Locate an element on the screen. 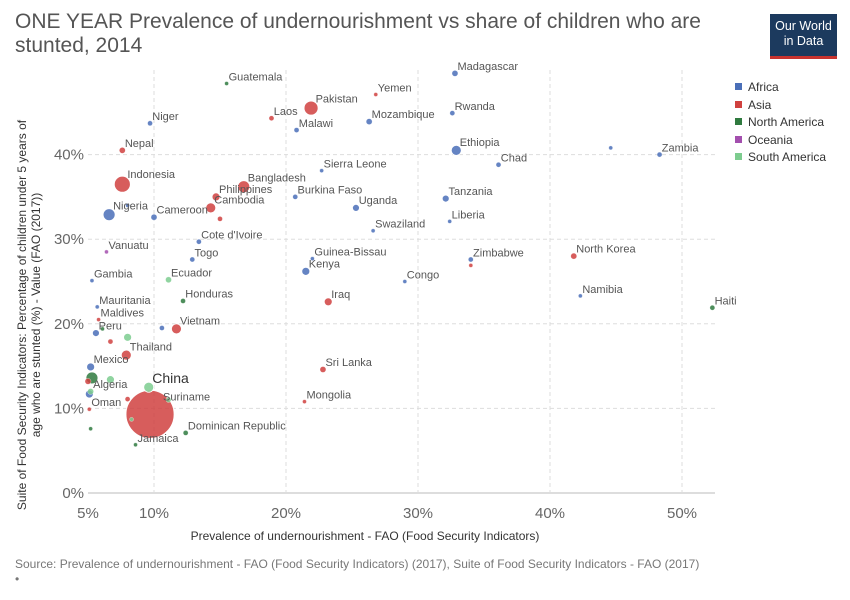 The height and width of the screenshot is (600, 850). point-label: Oman is located at coordinates (106, 403).